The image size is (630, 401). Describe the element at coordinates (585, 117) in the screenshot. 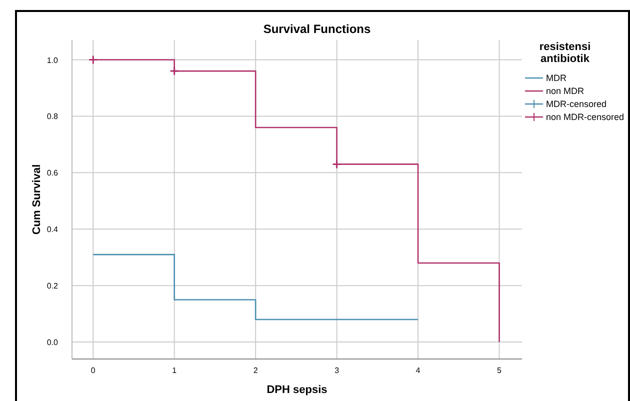

I see `legend-label: non MDR-censored` at that location.